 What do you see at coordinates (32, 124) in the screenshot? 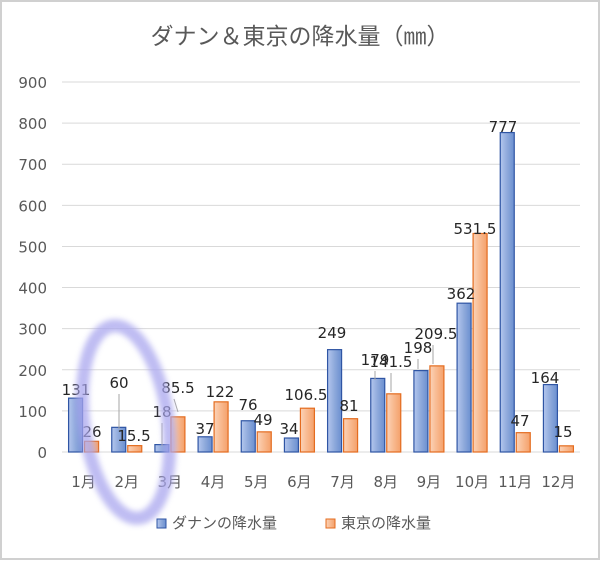
I see `y-tick-label: 800` at bounding box center [32, 124].